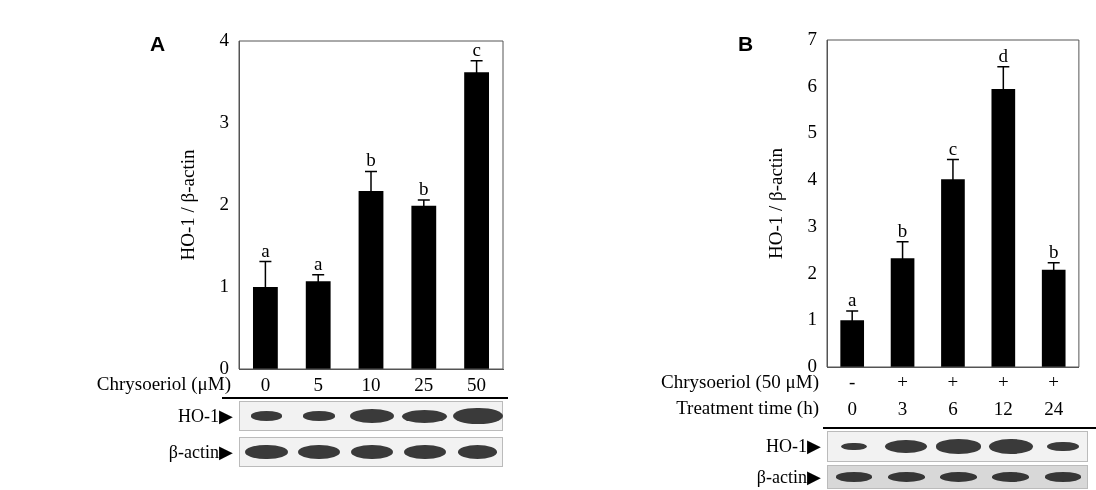  What do you see at coordinates (812, 85) in the screenshot?
I see `y-tick-label: 6` at bounding box center [812, 85].